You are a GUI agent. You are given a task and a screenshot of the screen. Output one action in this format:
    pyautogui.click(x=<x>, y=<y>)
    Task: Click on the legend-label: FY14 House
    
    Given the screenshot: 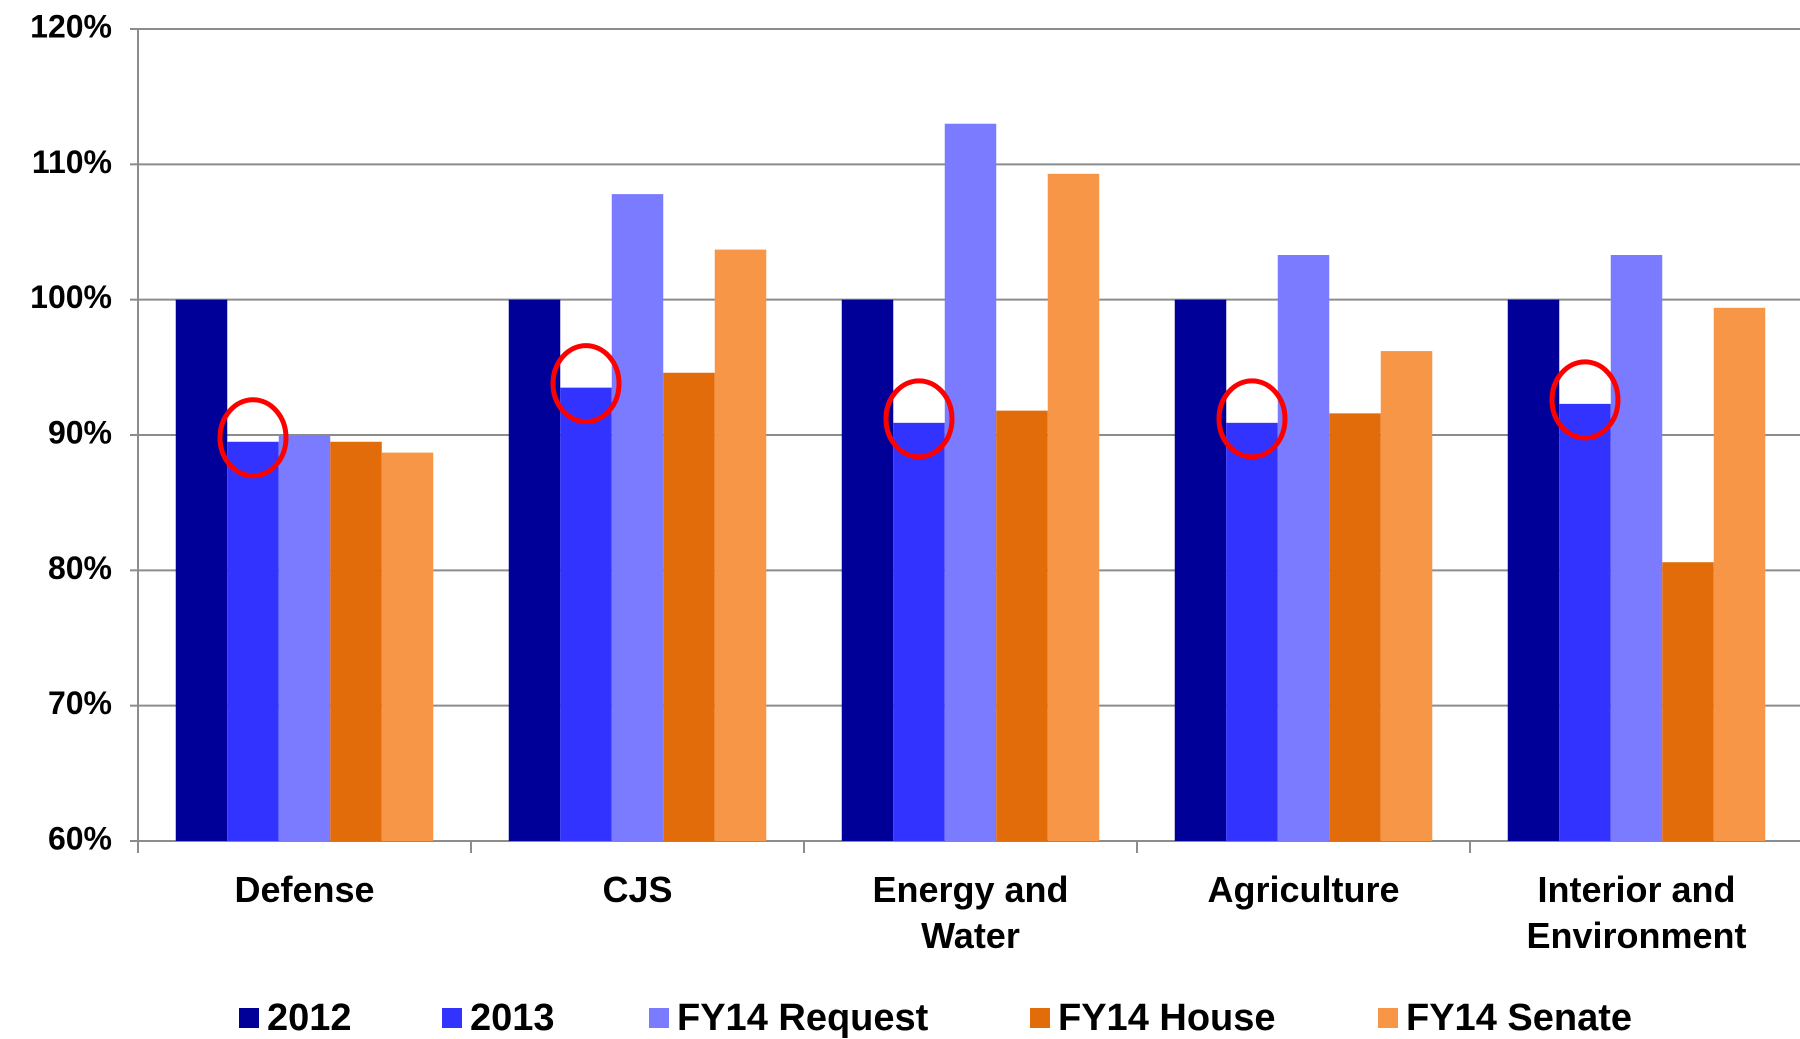 What is the action you would take?
    pyautogui.click(x=1167, y=1018)
    